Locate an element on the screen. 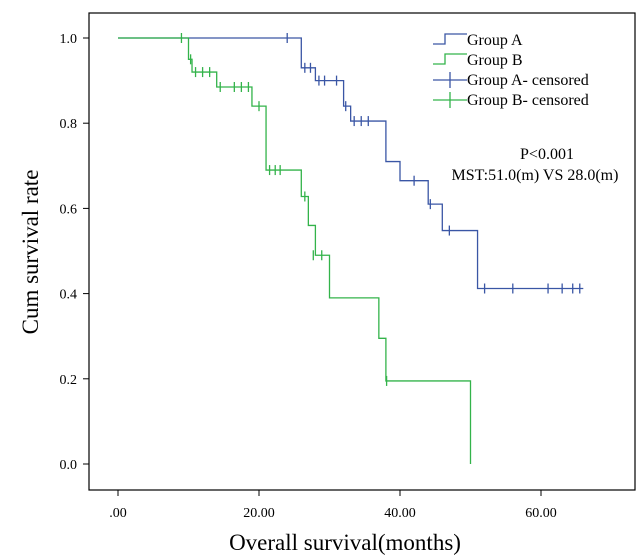 This screenshot has width=643, height=556. y-axis-title: Cum survival rate is located at coordinates (30, 252).